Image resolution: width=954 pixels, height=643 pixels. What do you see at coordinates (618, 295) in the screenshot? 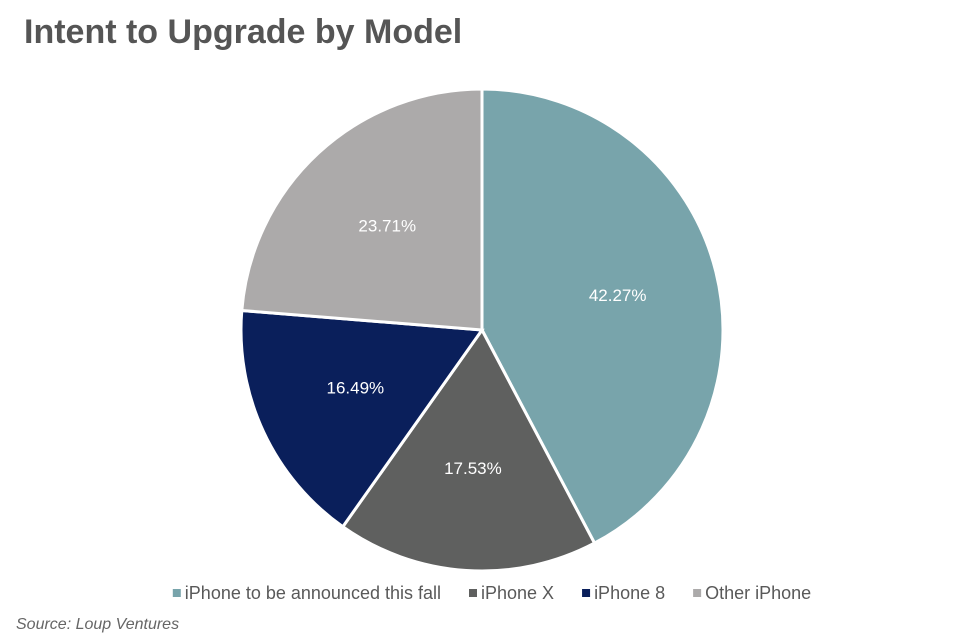
I see `data-label: 42.27%` at bounding box center [618, 295].